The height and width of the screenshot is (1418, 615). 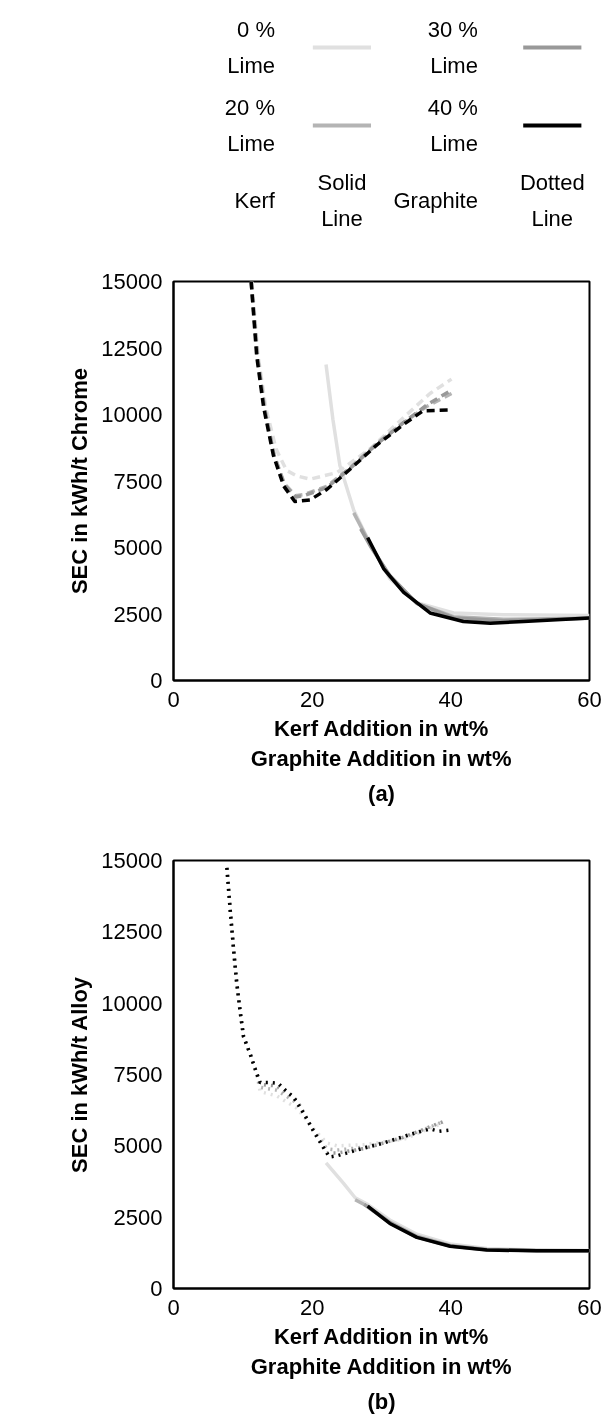 I want to click on legend-label: 30 % Lime, so click(x=452, y=47).